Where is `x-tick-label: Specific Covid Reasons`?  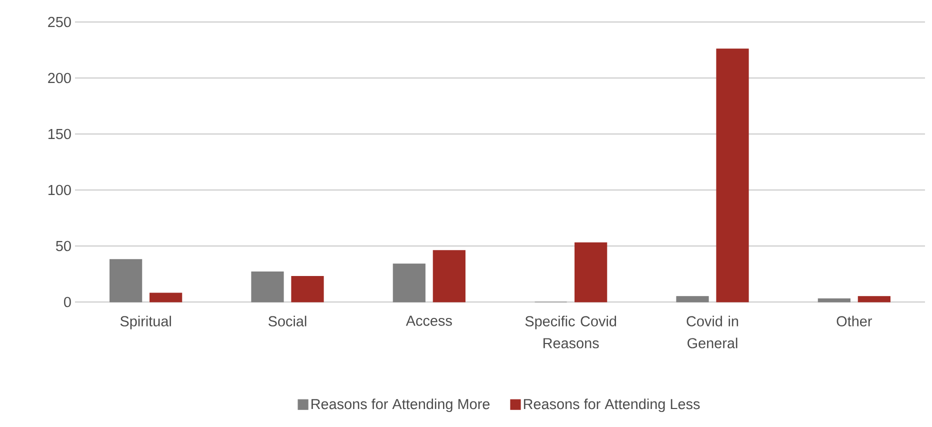
x-tick-label: Specific Covid Reasons is located at coordinates (570, 332).